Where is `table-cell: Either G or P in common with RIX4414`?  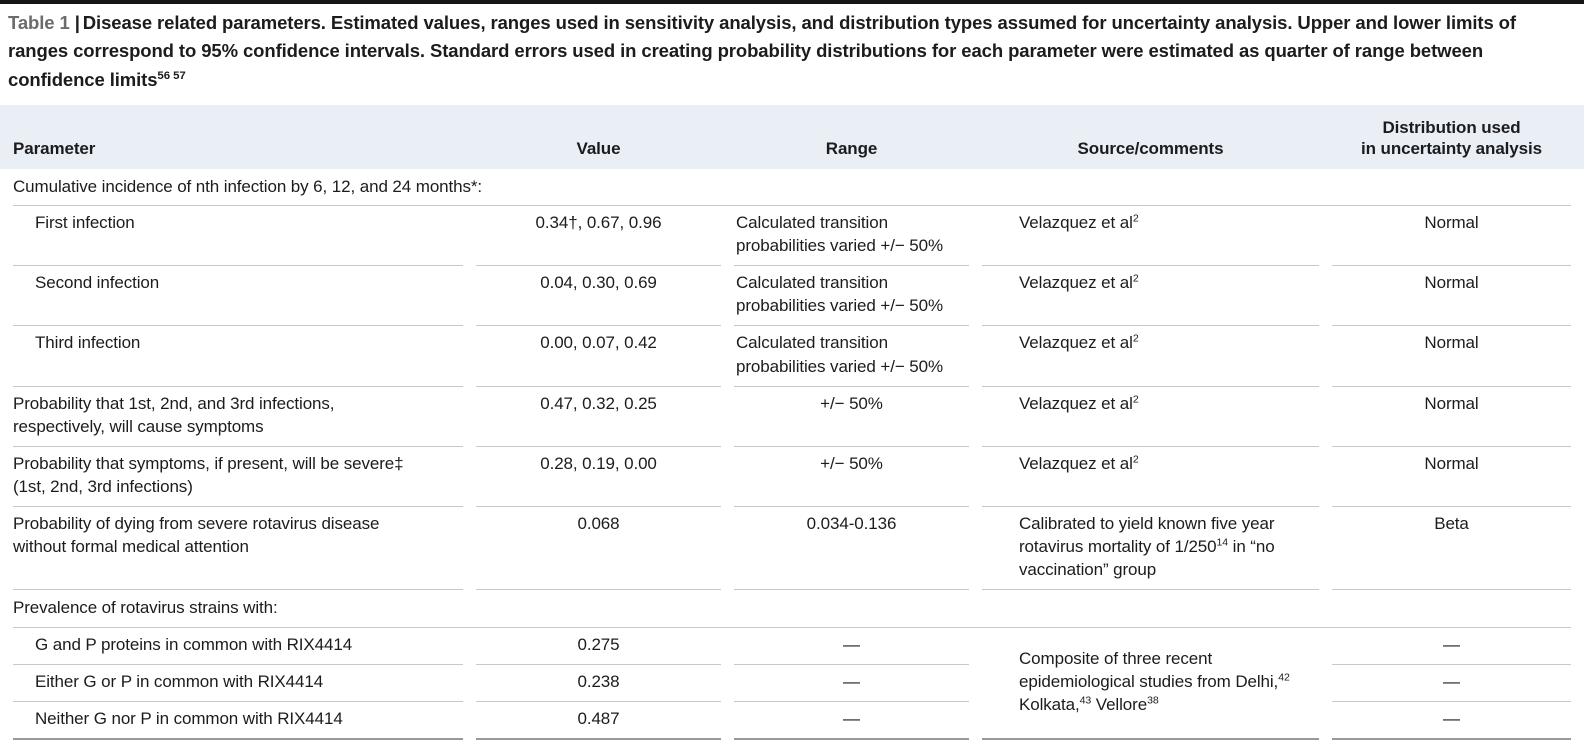
table-cell: Either G or P in common with RIX4414 is located at coordinates (238, 683).